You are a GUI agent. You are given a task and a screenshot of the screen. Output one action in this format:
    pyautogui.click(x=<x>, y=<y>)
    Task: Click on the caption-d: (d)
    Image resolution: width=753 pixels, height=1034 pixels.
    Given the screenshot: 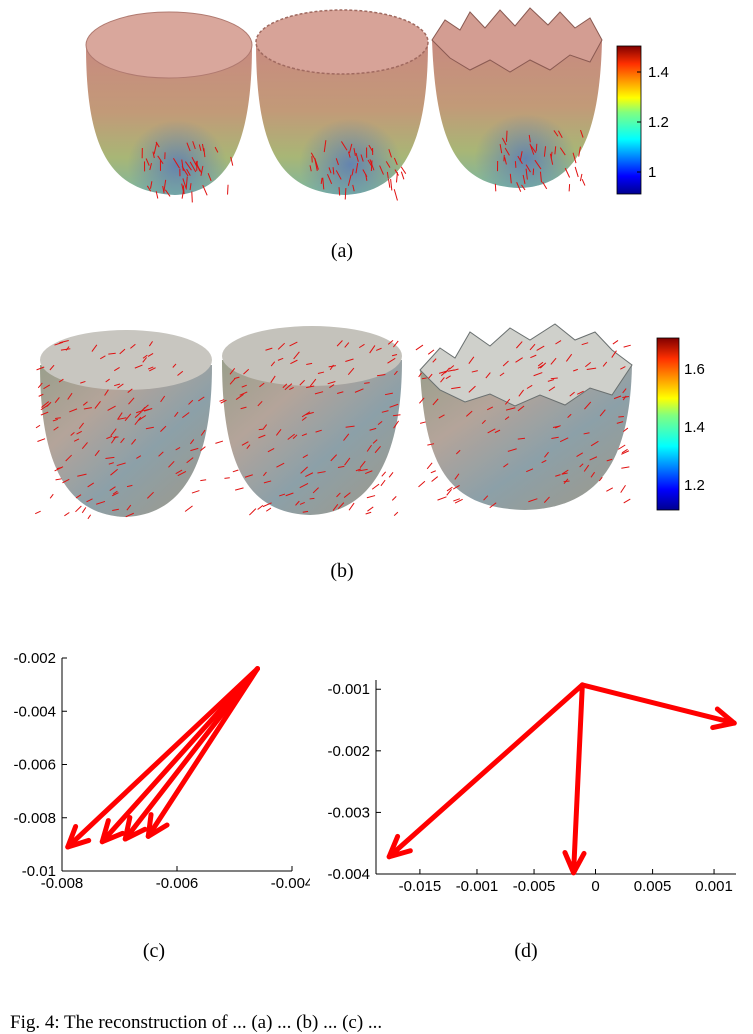 What is the action you would take?
    pyautogui.click(x=526, y=951)
    